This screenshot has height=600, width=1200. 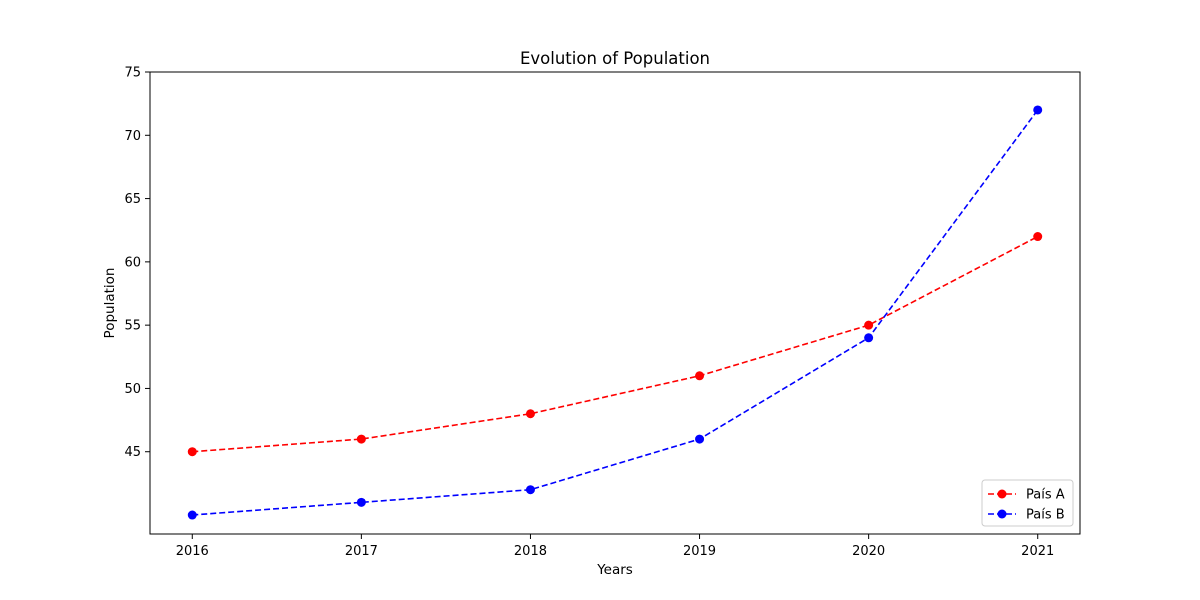 I want to click on x-tick-label: 2017, so click(x=361, y=551).